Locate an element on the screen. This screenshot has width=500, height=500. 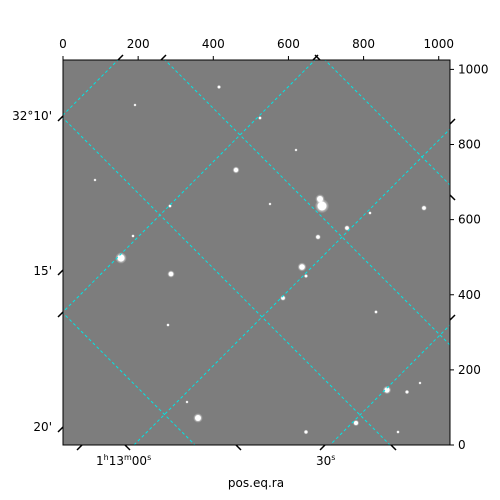
top-tick-label: 600 is located at coordinates (288, 44).